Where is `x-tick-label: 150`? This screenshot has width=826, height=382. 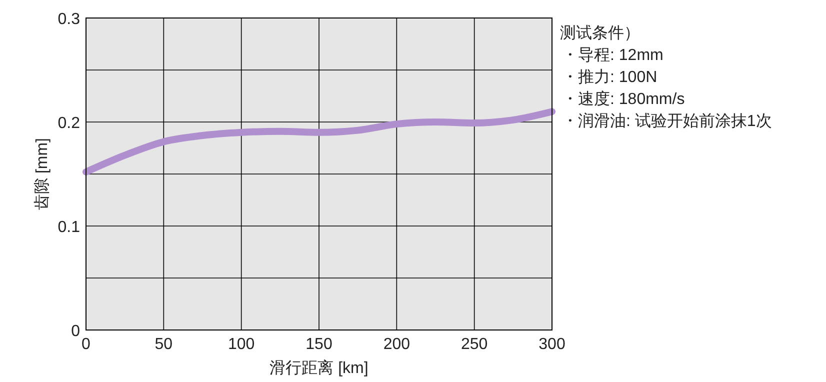 x-tick-label: 150 is located at coordinates (319, 344).